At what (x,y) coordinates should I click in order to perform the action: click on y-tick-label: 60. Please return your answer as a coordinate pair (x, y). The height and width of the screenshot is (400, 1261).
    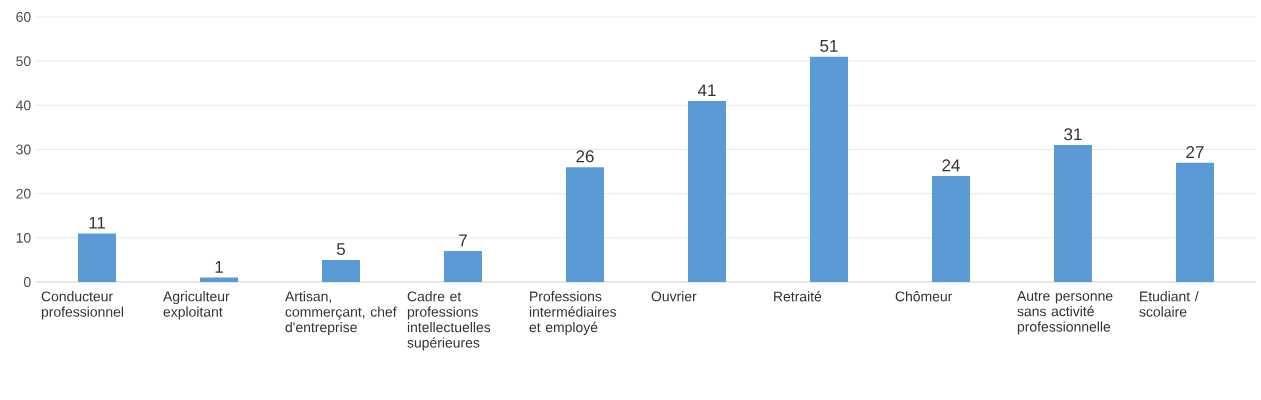
    Looking at the image, I should click on (23, 17).